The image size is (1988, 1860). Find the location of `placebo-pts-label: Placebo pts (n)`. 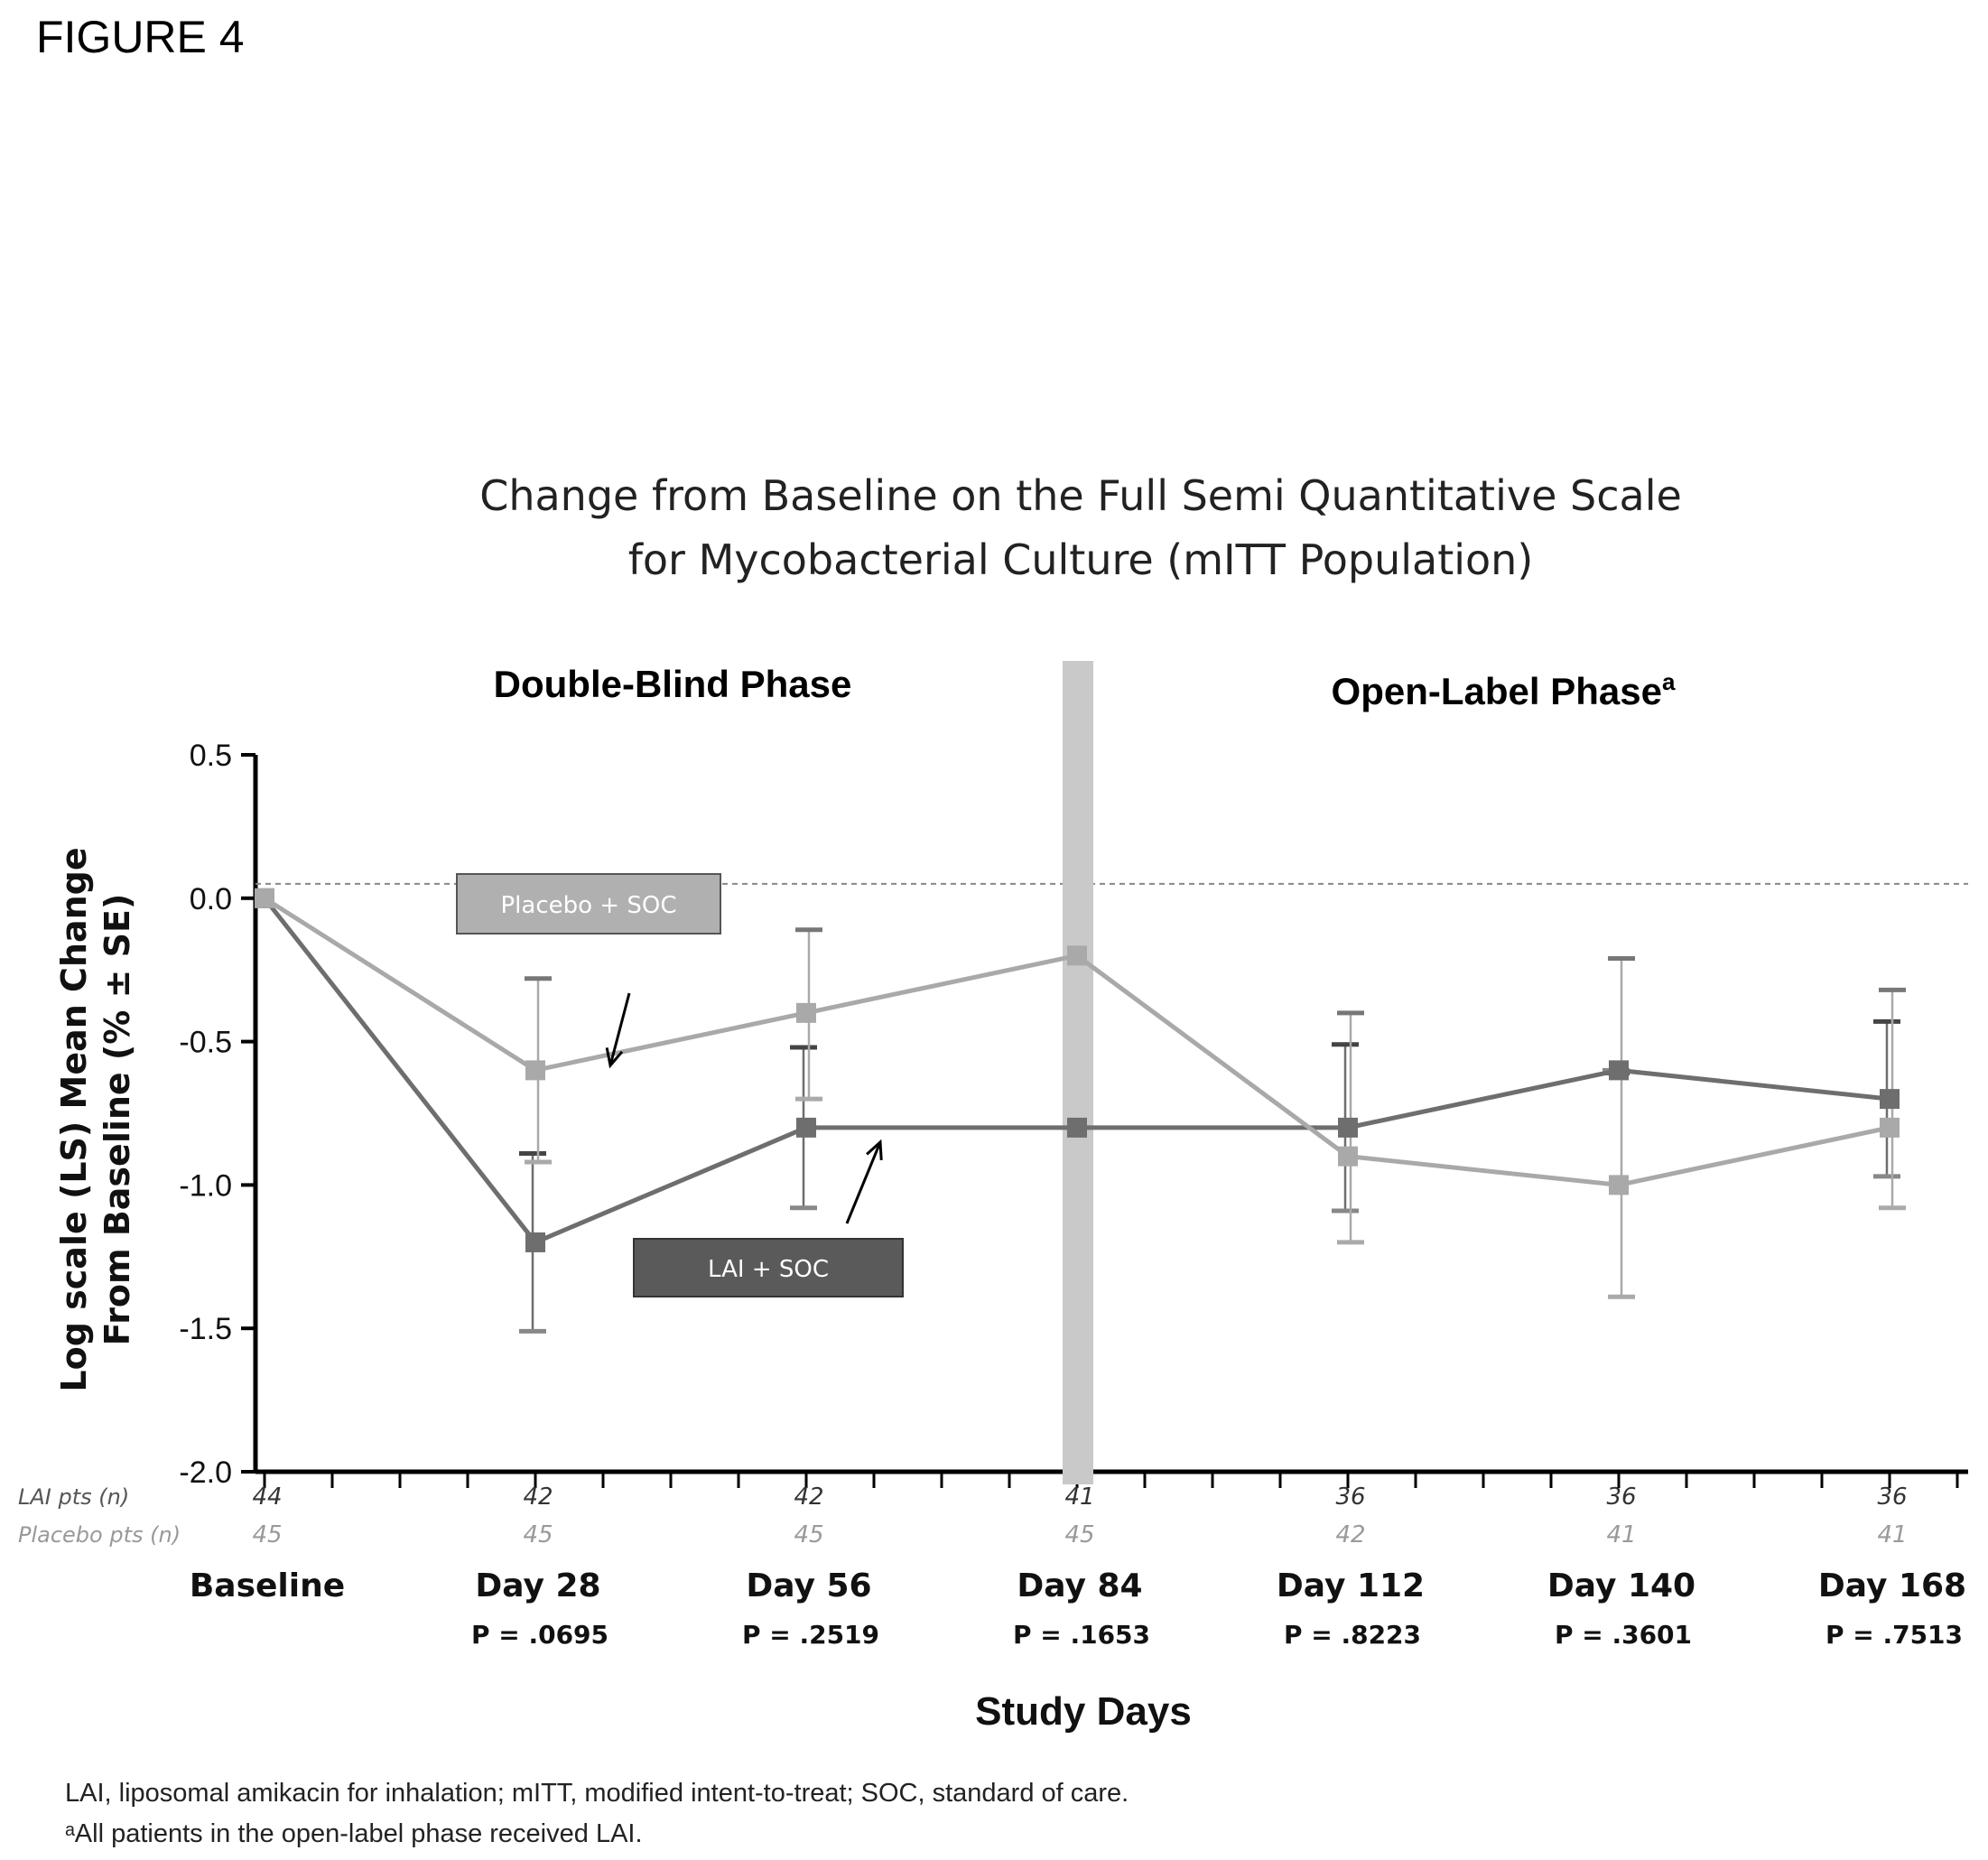

placebo-pts-label: Placebo pts (n) is located at coordinates (99, 1535).